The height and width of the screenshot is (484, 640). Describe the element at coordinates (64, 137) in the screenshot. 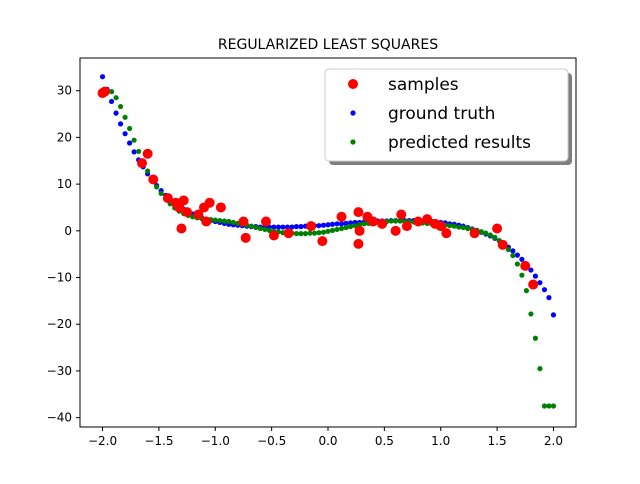

I see `y-tick-label: 20` at that location.